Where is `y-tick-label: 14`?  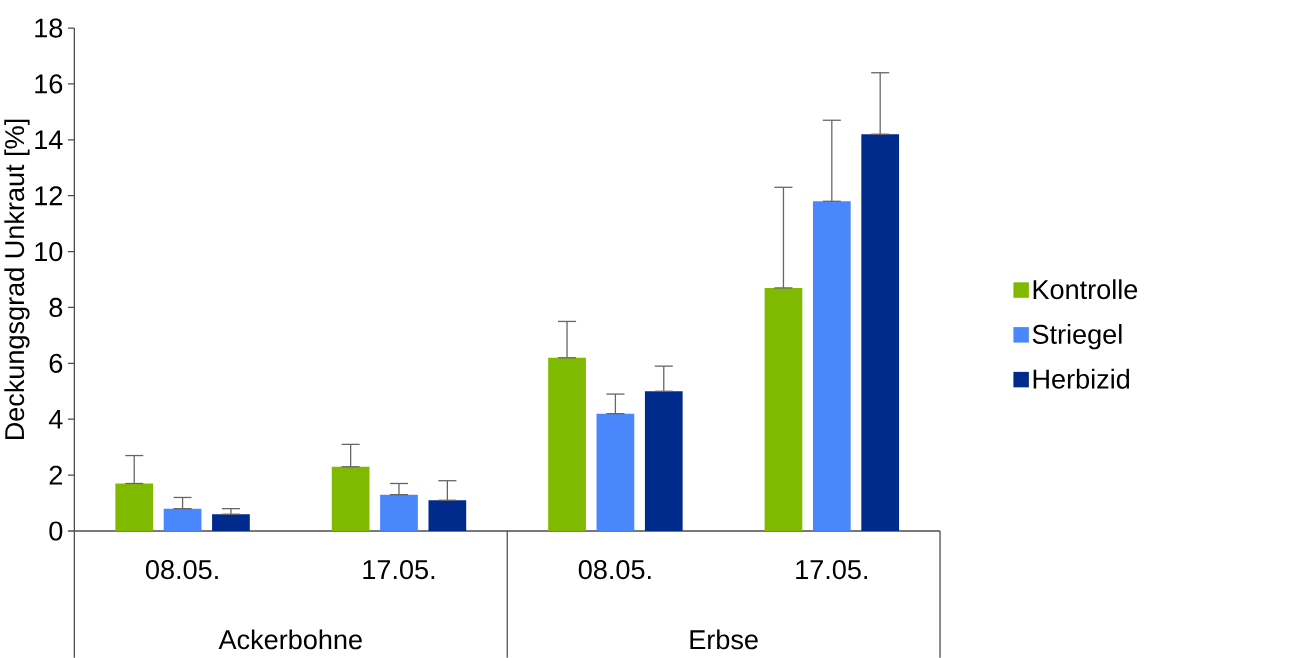 y-tick-label: 14 is located at coordinates (49, 139).